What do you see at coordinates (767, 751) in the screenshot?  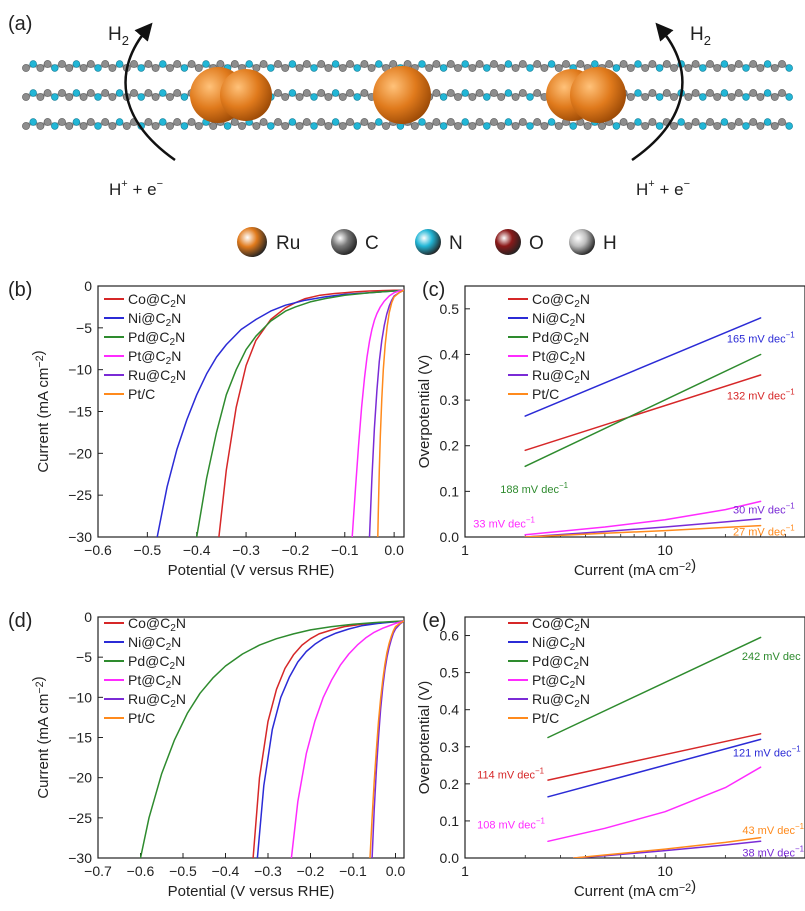 I see `slope-annotation: 121 mV dec−1` at bounding box center [767, 751].